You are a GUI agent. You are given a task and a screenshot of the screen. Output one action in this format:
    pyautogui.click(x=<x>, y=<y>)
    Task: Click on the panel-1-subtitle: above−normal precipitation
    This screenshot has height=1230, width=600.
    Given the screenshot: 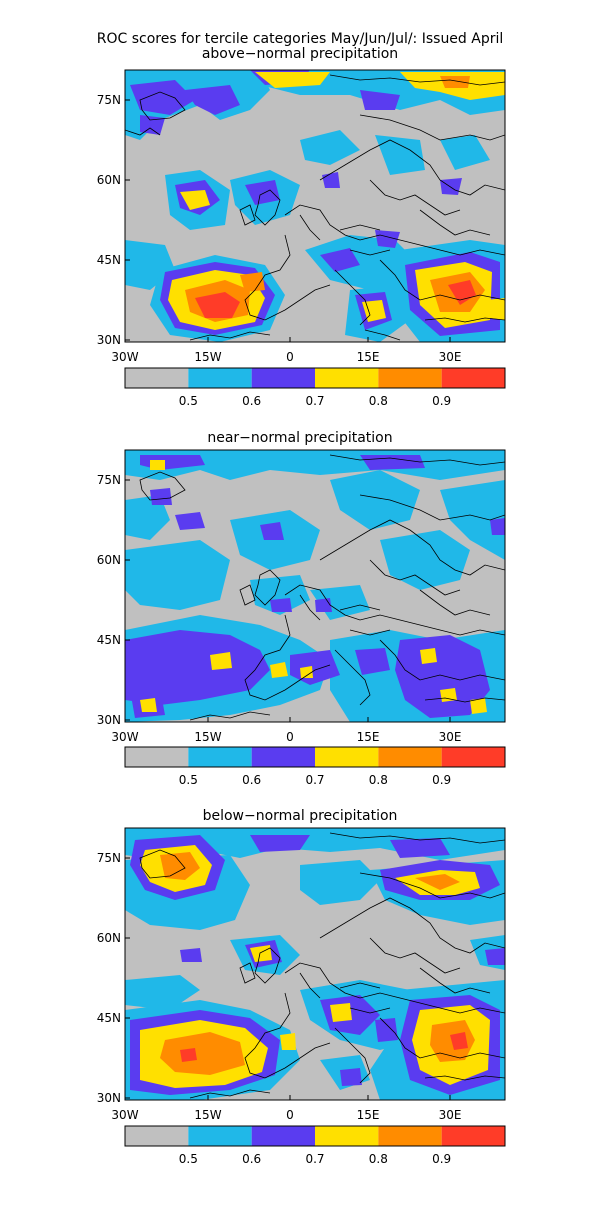 What is the action you would take?
    pyautogui.click(x=300, y=54)
    